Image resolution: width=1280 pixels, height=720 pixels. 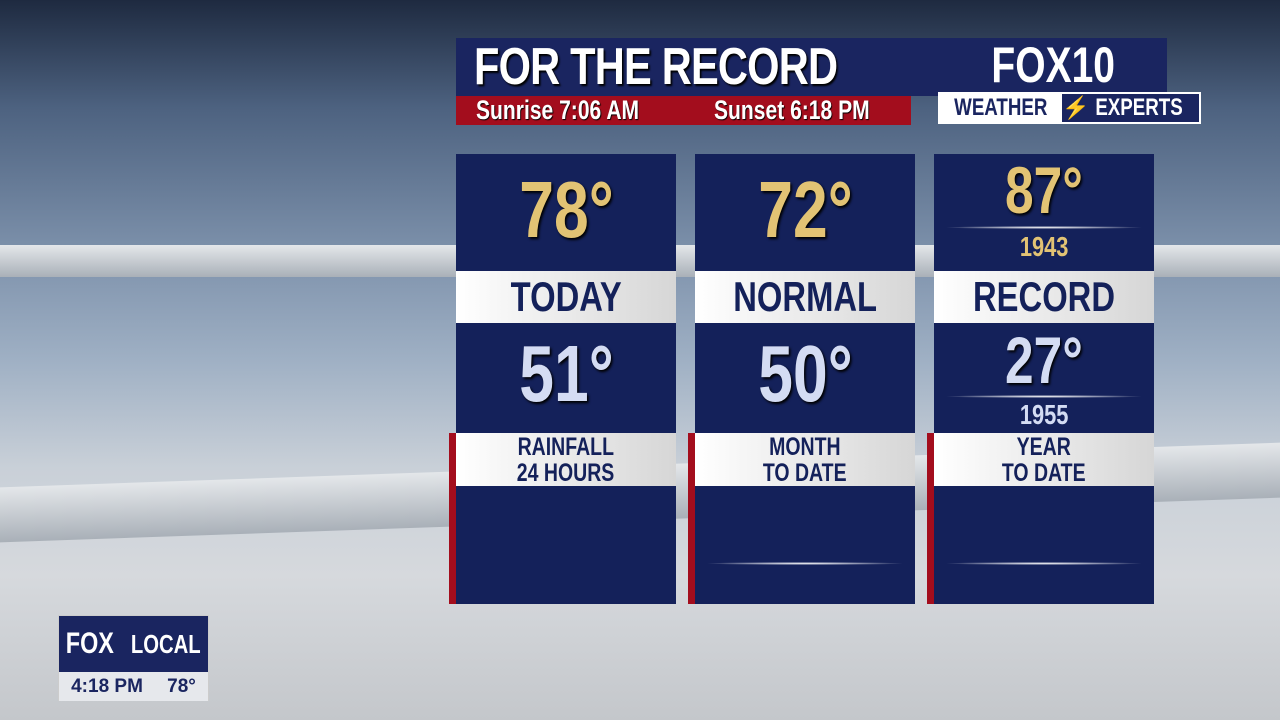 What do you see at coordinates (558, 110) in the screenshot?
I see `sunrise-time: Sunrise 7:06 AM` at bounding box center [558, 110].